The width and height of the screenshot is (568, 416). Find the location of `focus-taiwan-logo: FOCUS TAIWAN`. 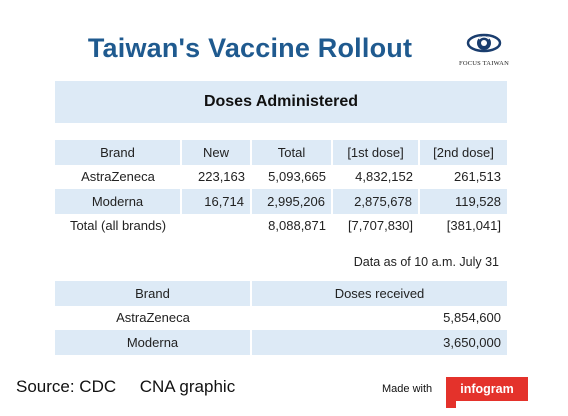

focus-taiwan-logo: FOCUS TAIWAN is located at coordinates (484, 51).